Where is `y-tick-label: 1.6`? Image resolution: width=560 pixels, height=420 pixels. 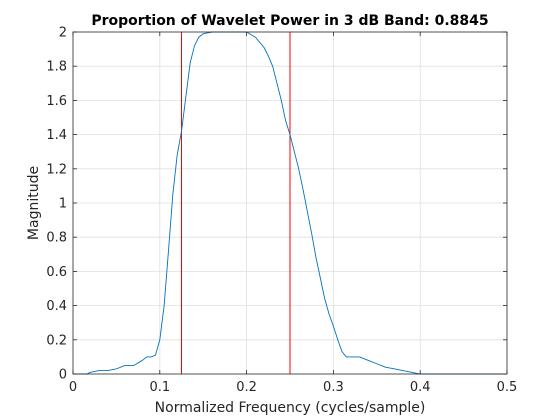
y-tick-label: 1.6 is located at coordinates (56, 101).